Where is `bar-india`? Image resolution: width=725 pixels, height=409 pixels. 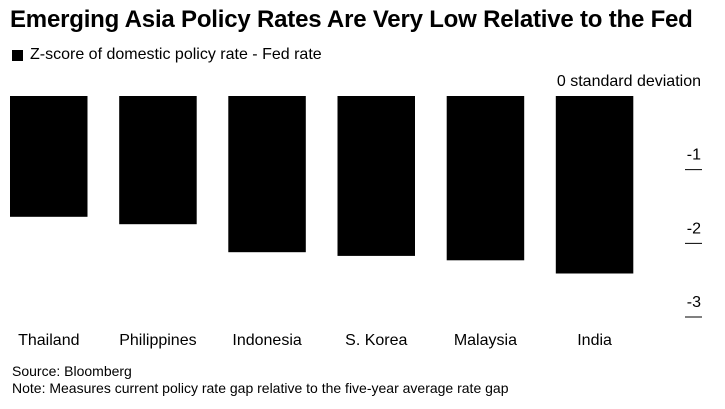
bar-india is located at coordinates (594, 185).